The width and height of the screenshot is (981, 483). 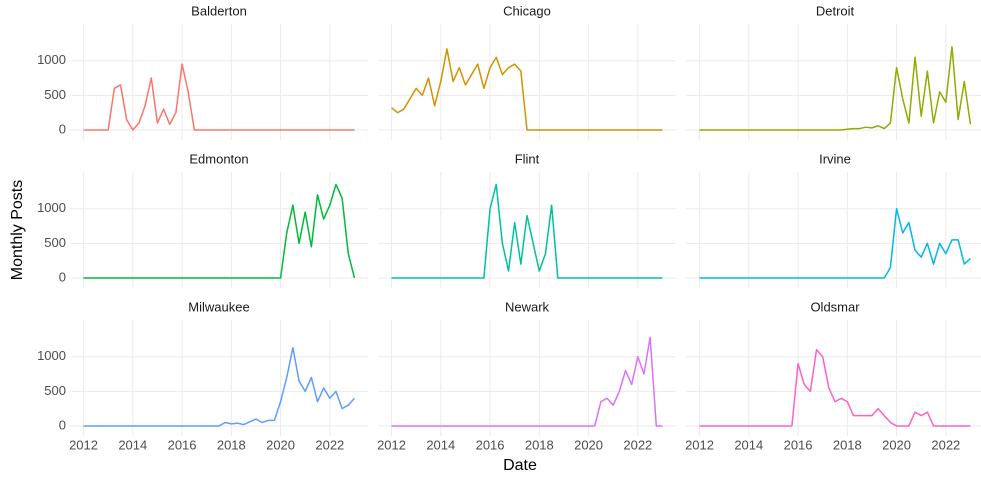 I want to click on facet-title: Milwaukee, so click(x=218, y=306).